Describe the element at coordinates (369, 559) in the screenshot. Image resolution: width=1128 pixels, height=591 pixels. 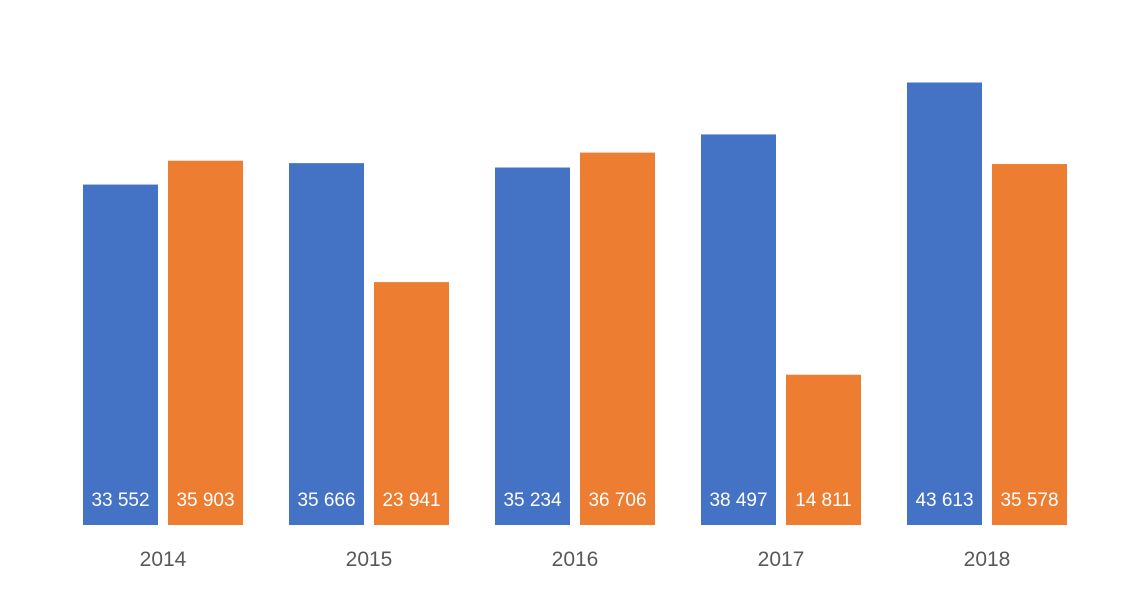
I see `x-tick-label-2015: 2015` at that location.